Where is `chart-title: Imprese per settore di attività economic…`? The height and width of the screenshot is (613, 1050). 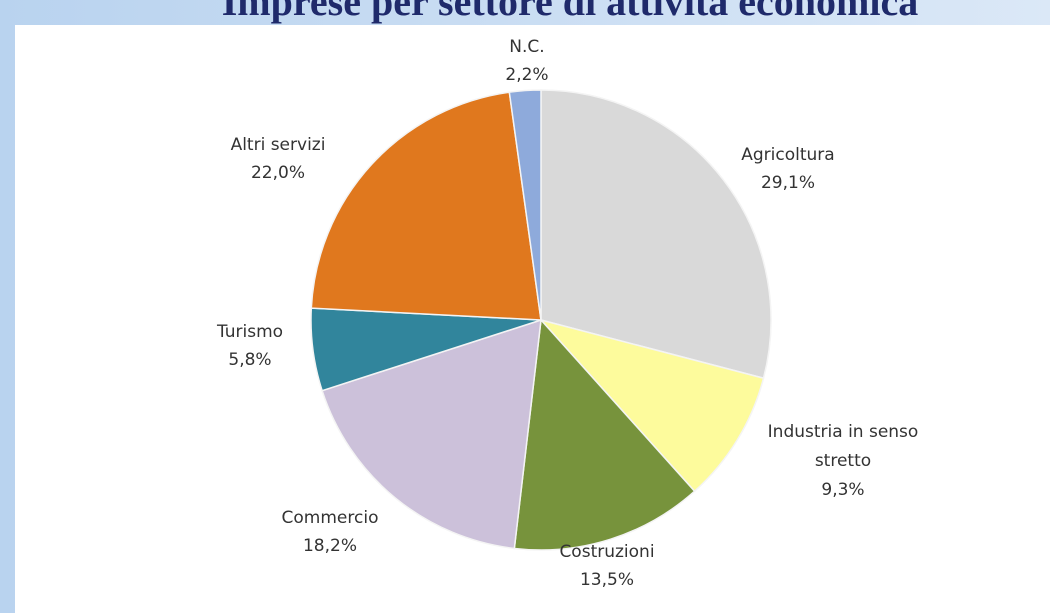
chart-title: Imprese per settore di attività economic… is located at coordinates (570, 12).